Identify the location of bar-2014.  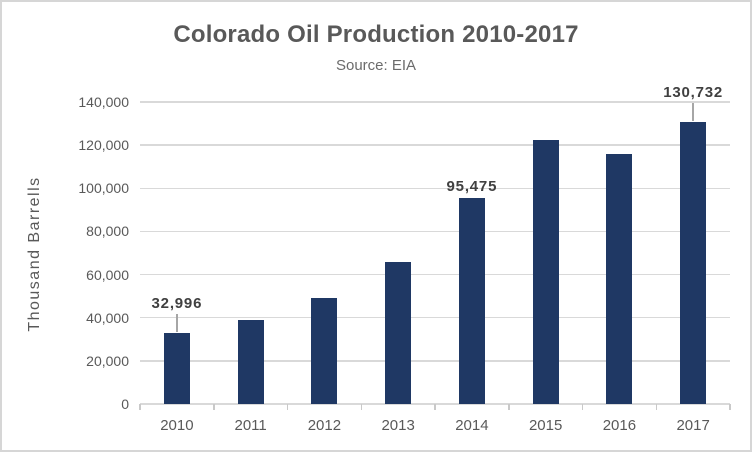
(471, 301).